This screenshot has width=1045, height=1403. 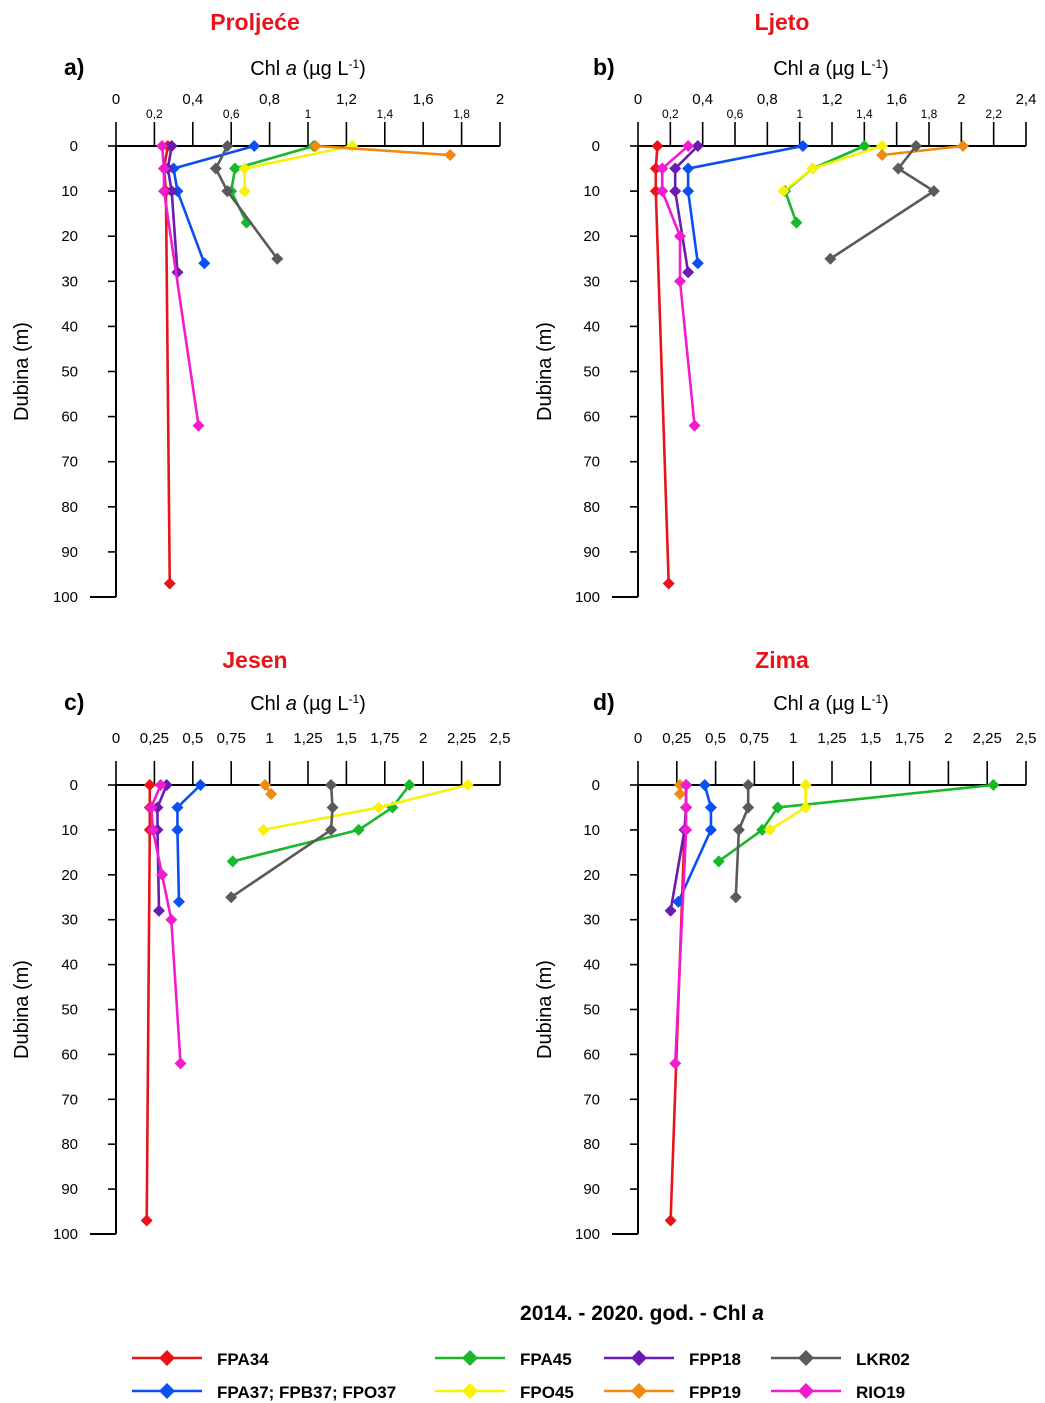 What do you see at coordinates (69, 875) in the screenshot?
I see `y-tick-label: 20` at bounding box center [69, 875].